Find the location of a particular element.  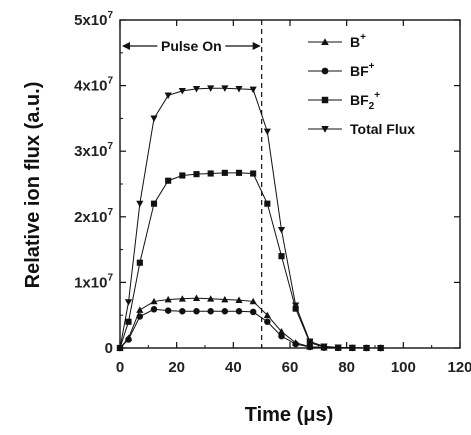

series-b is located at coordinates (250, 322).